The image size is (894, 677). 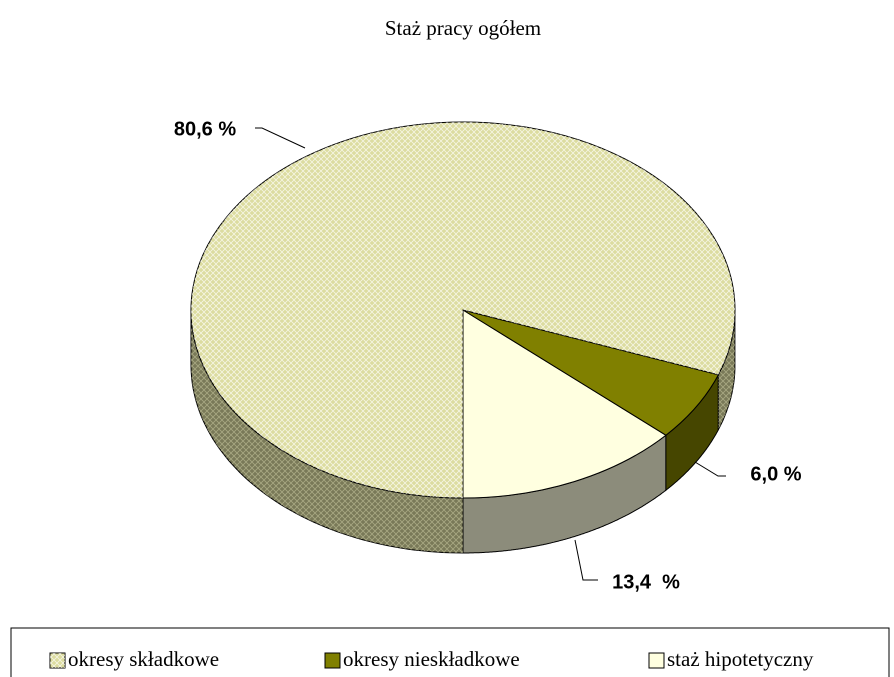 I want to click on chart-title: Staż pracy ogółem, so click(x=463, y=28).